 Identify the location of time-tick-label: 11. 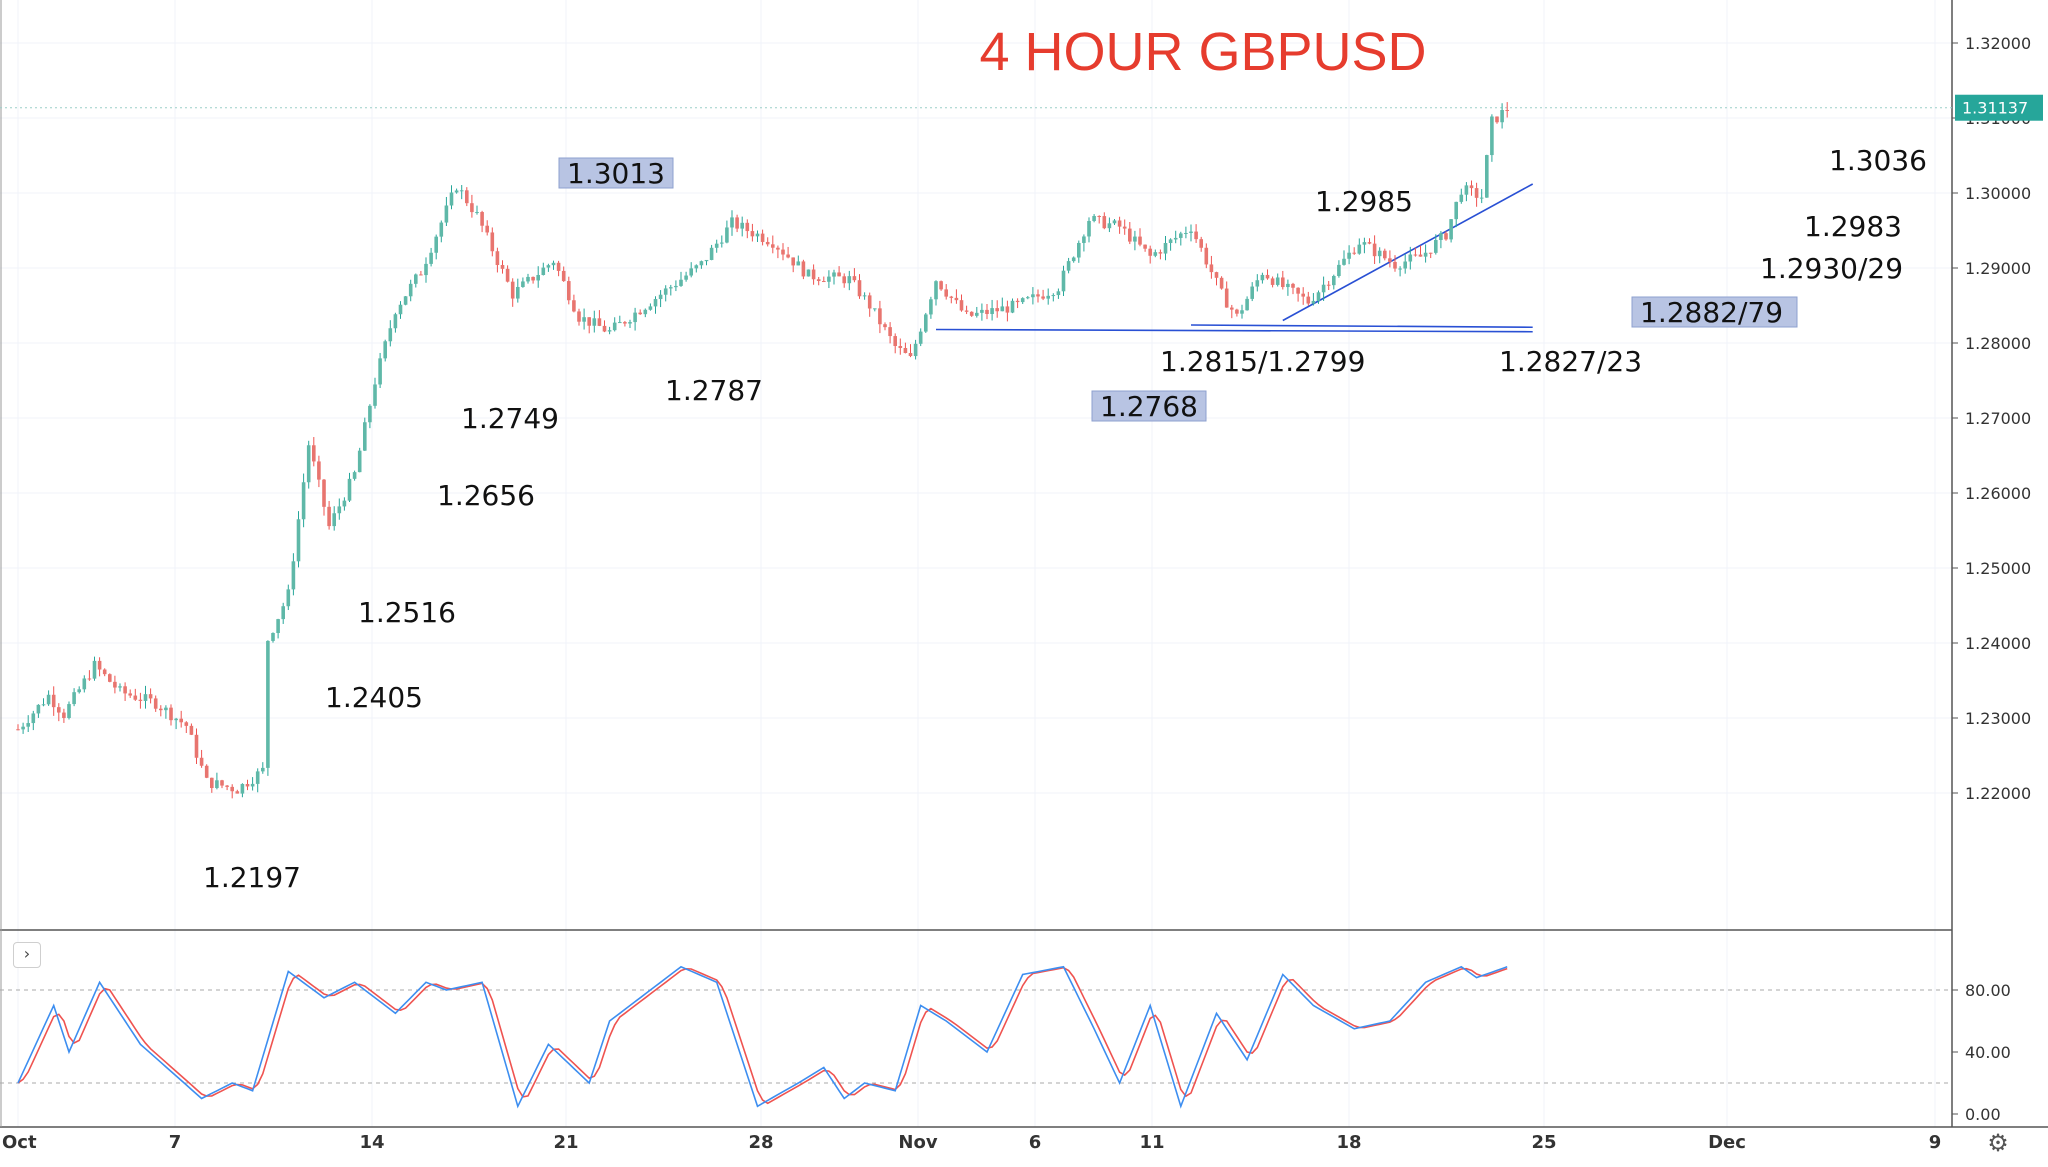
(1151, 1142).